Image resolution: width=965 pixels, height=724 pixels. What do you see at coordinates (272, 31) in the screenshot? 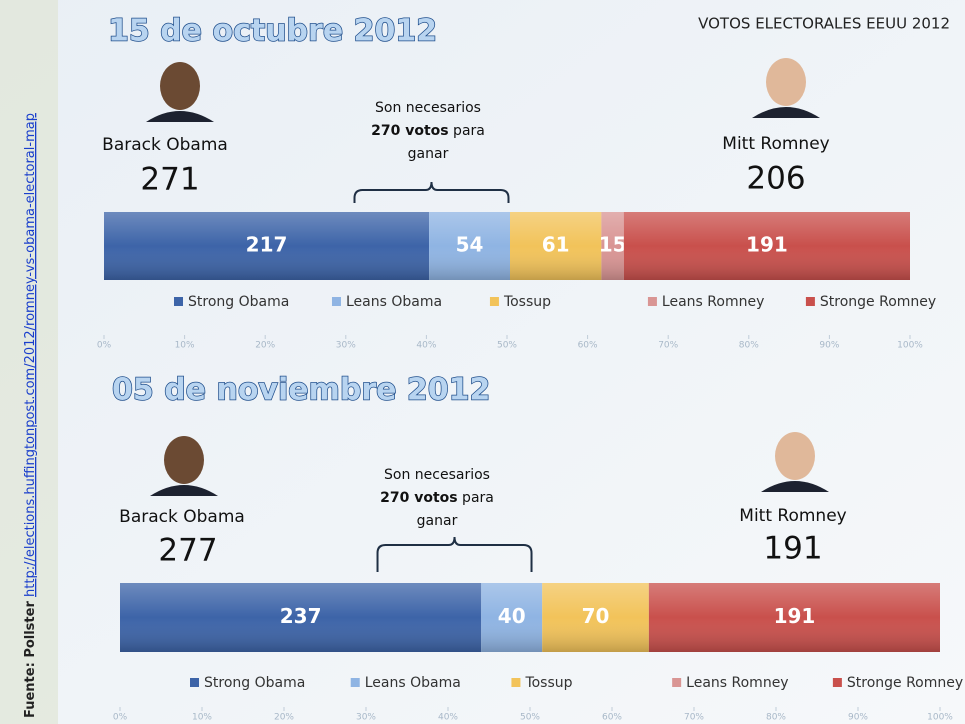
I see `chart-title: 15 de octubre 2012` at bounding box center [272, 31].